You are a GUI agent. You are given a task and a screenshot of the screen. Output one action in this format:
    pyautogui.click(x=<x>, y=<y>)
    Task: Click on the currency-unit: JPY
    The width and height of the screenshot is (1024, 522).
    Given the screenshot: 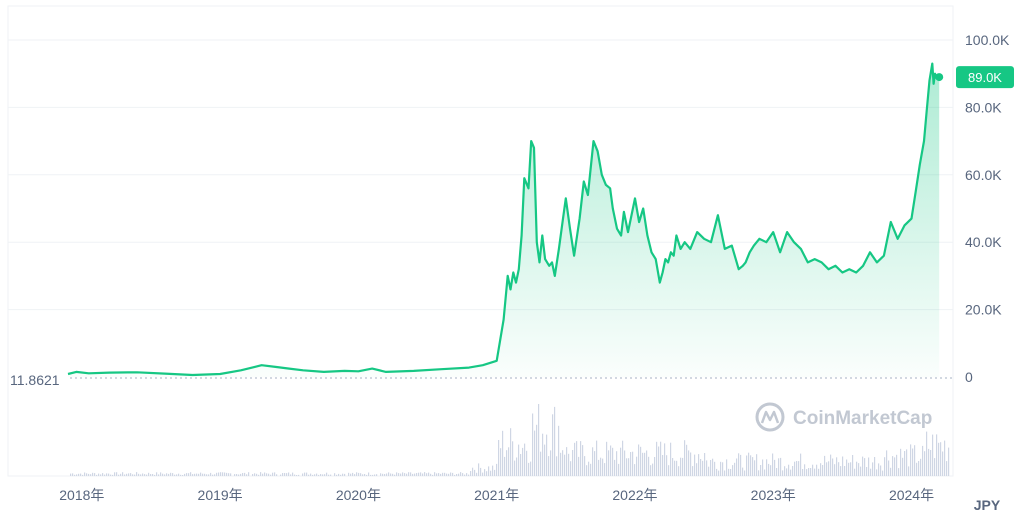 What is the action you would take?
    pyautogui.click(x=987, y=505)
    